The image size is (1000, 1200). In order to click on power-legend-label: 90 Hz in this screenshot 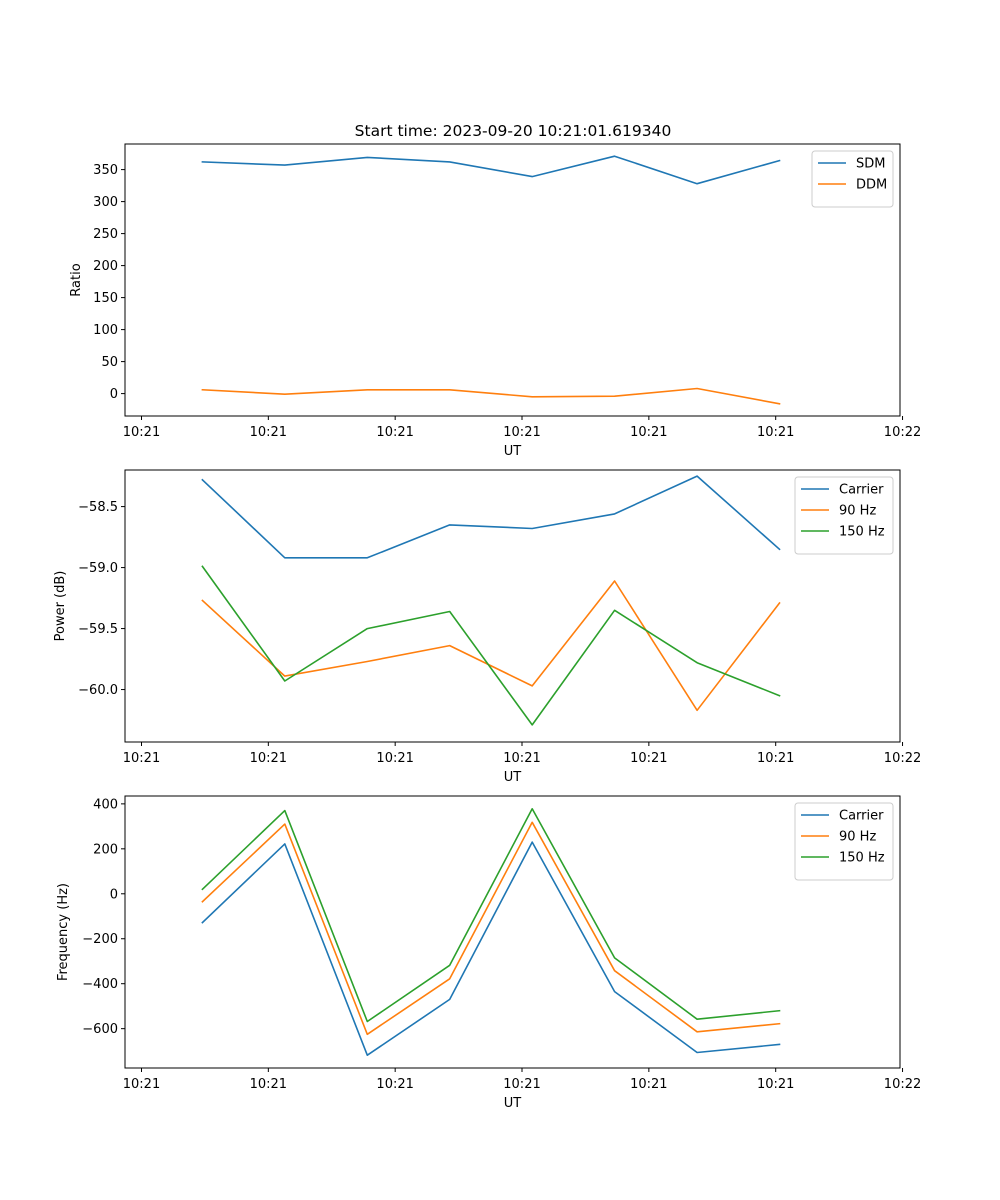, I will do `click(857, 511)`.